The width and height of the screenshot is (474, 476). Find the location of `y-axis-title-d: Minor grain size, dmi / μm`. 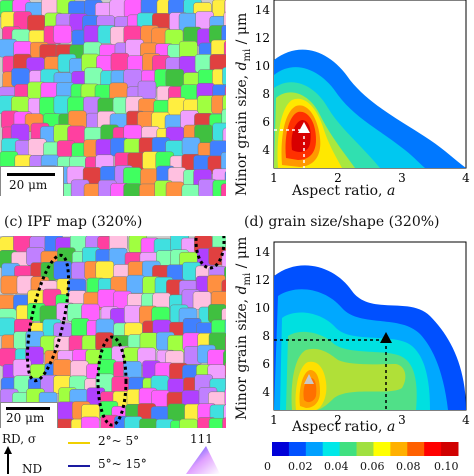

y-axis-title-d: Minor grain size, dmi / μm is located at coordinates (243, 328).